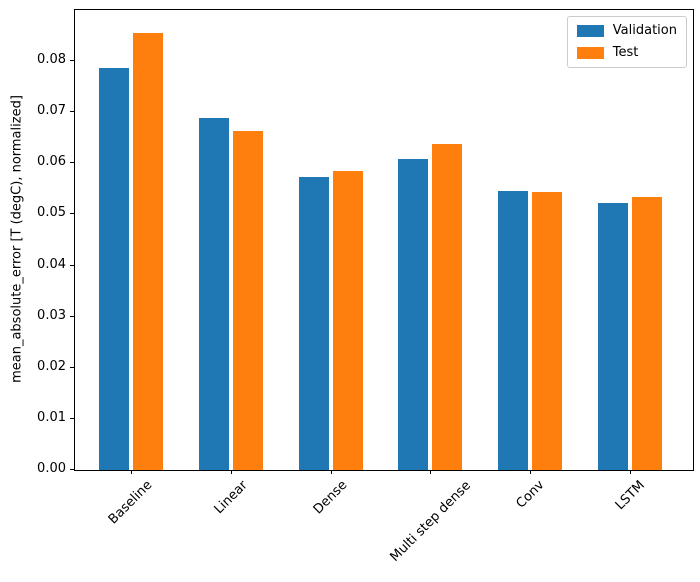 This screenshot has height=582, width=700. Describe the element at coordinates (213, 294) in the screenshot. I see `bar-validation-linear` at that location.